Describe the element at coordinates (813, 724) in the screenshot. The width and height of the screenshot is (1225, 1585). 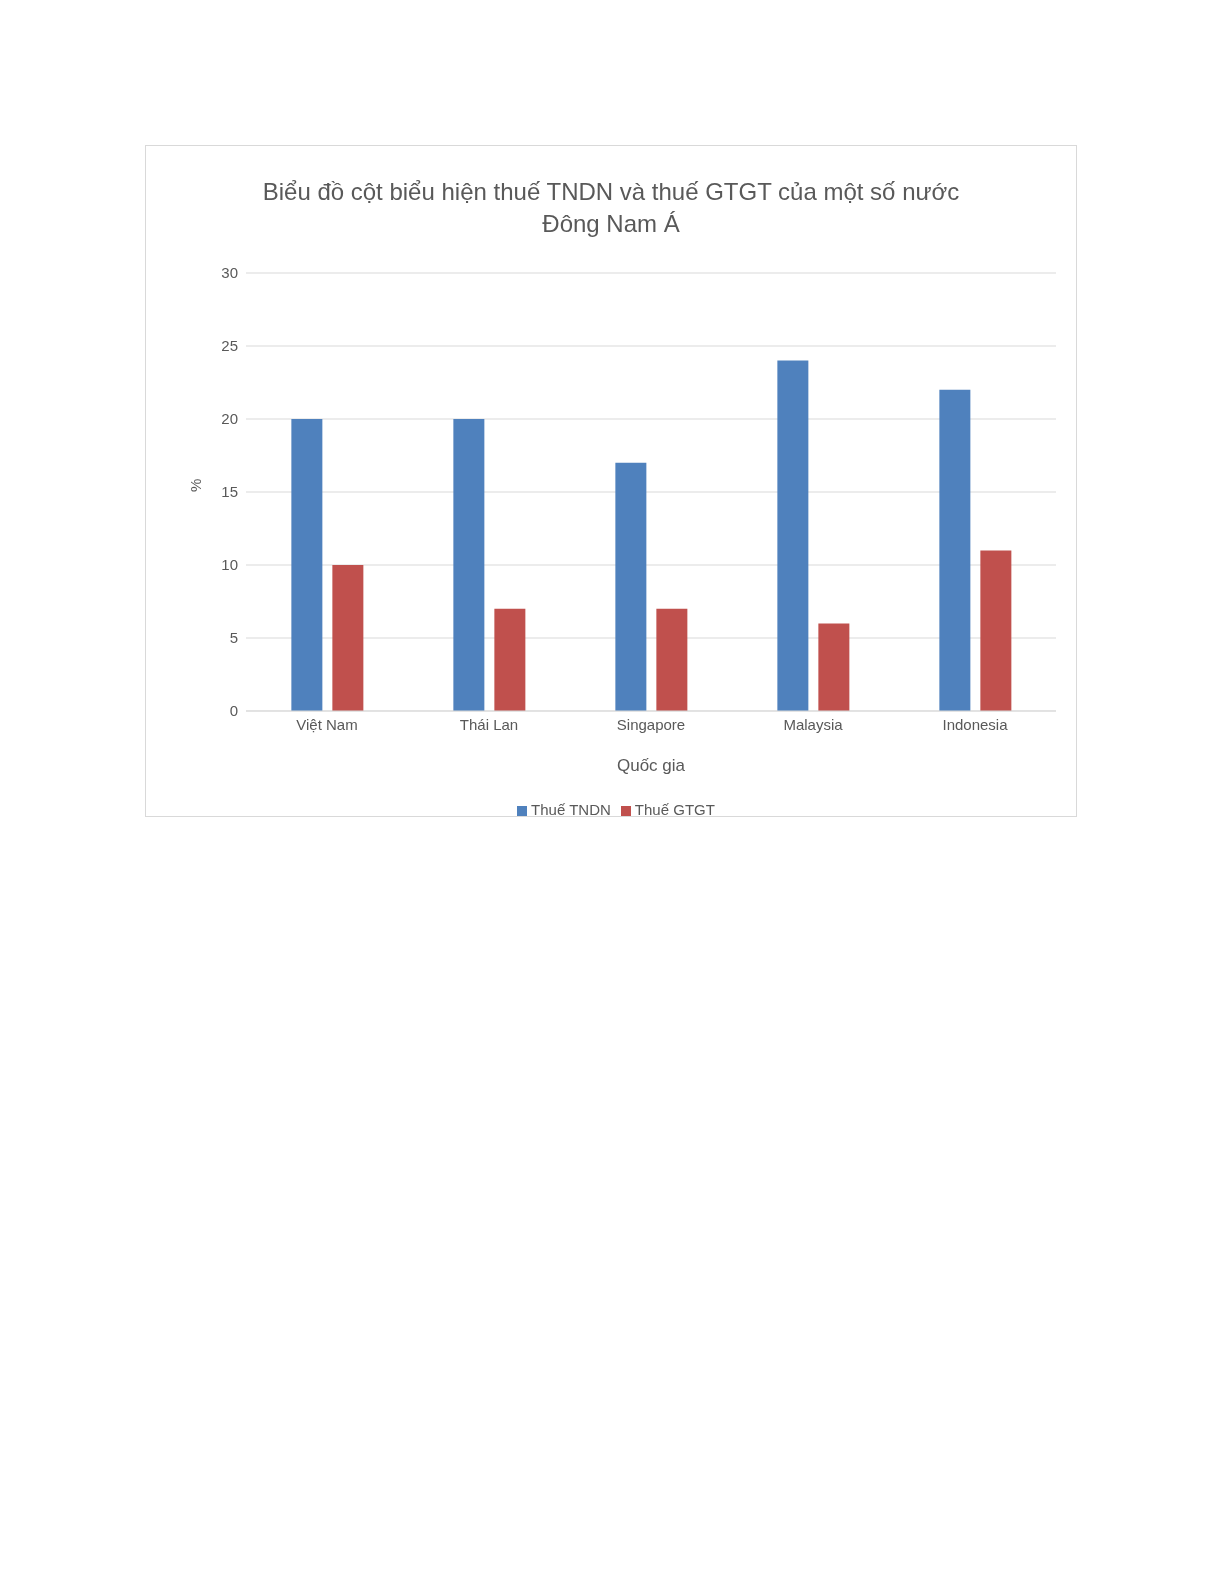
I see `x-tick-label: Malaysia` at that location.